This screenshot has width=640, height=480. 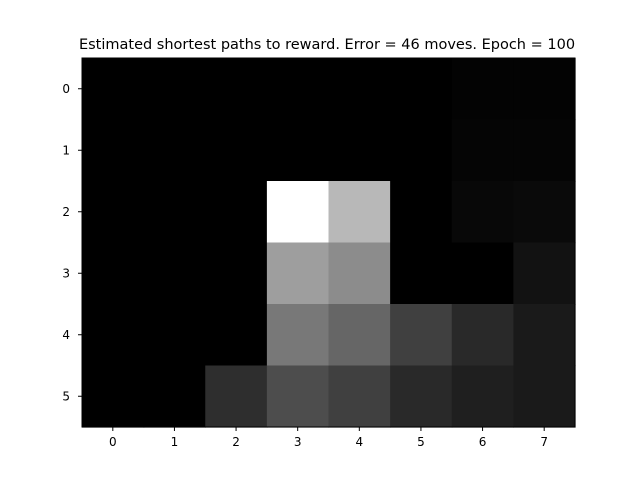 What do you see at coordinates (421, 89) in the screenshot?
I see `heatmap-cell-r0-c5` at bounding box center [421, 89].